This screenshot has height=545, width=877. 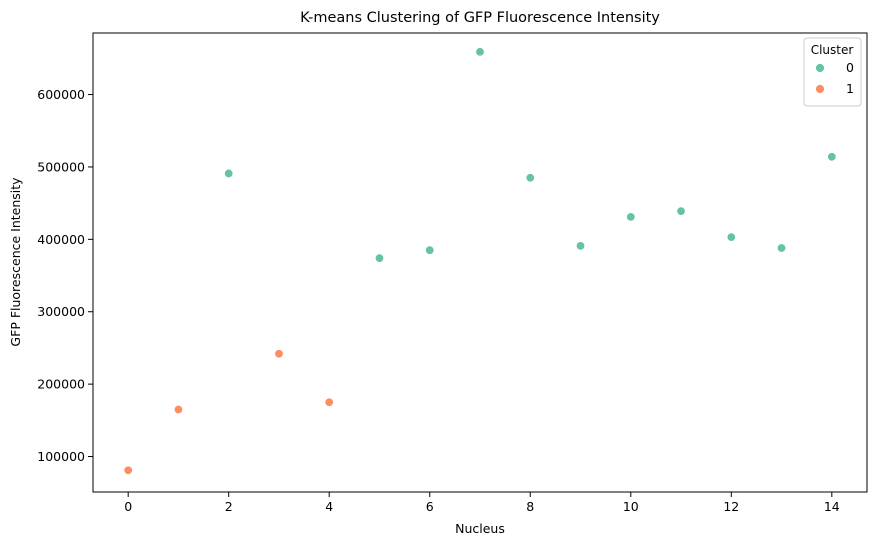 I want to click on x-tick-label: 8, so click(x=530, y=506).